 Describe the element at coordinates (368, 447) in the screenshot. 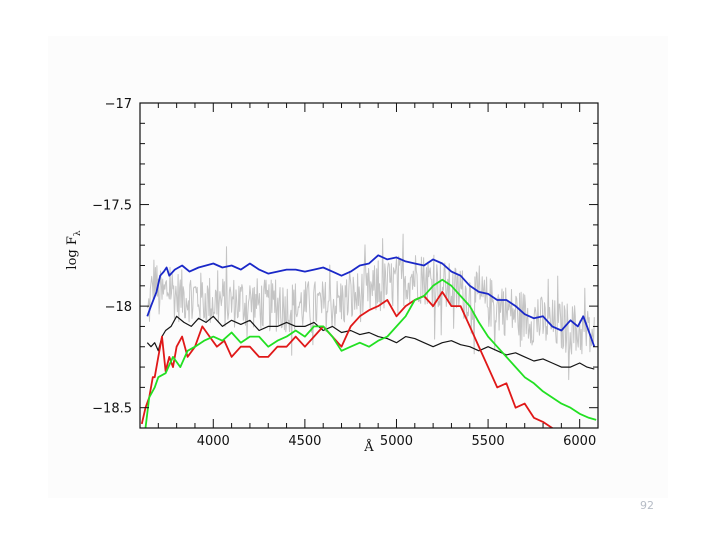

I see `x-axis-title: Å` at that location.